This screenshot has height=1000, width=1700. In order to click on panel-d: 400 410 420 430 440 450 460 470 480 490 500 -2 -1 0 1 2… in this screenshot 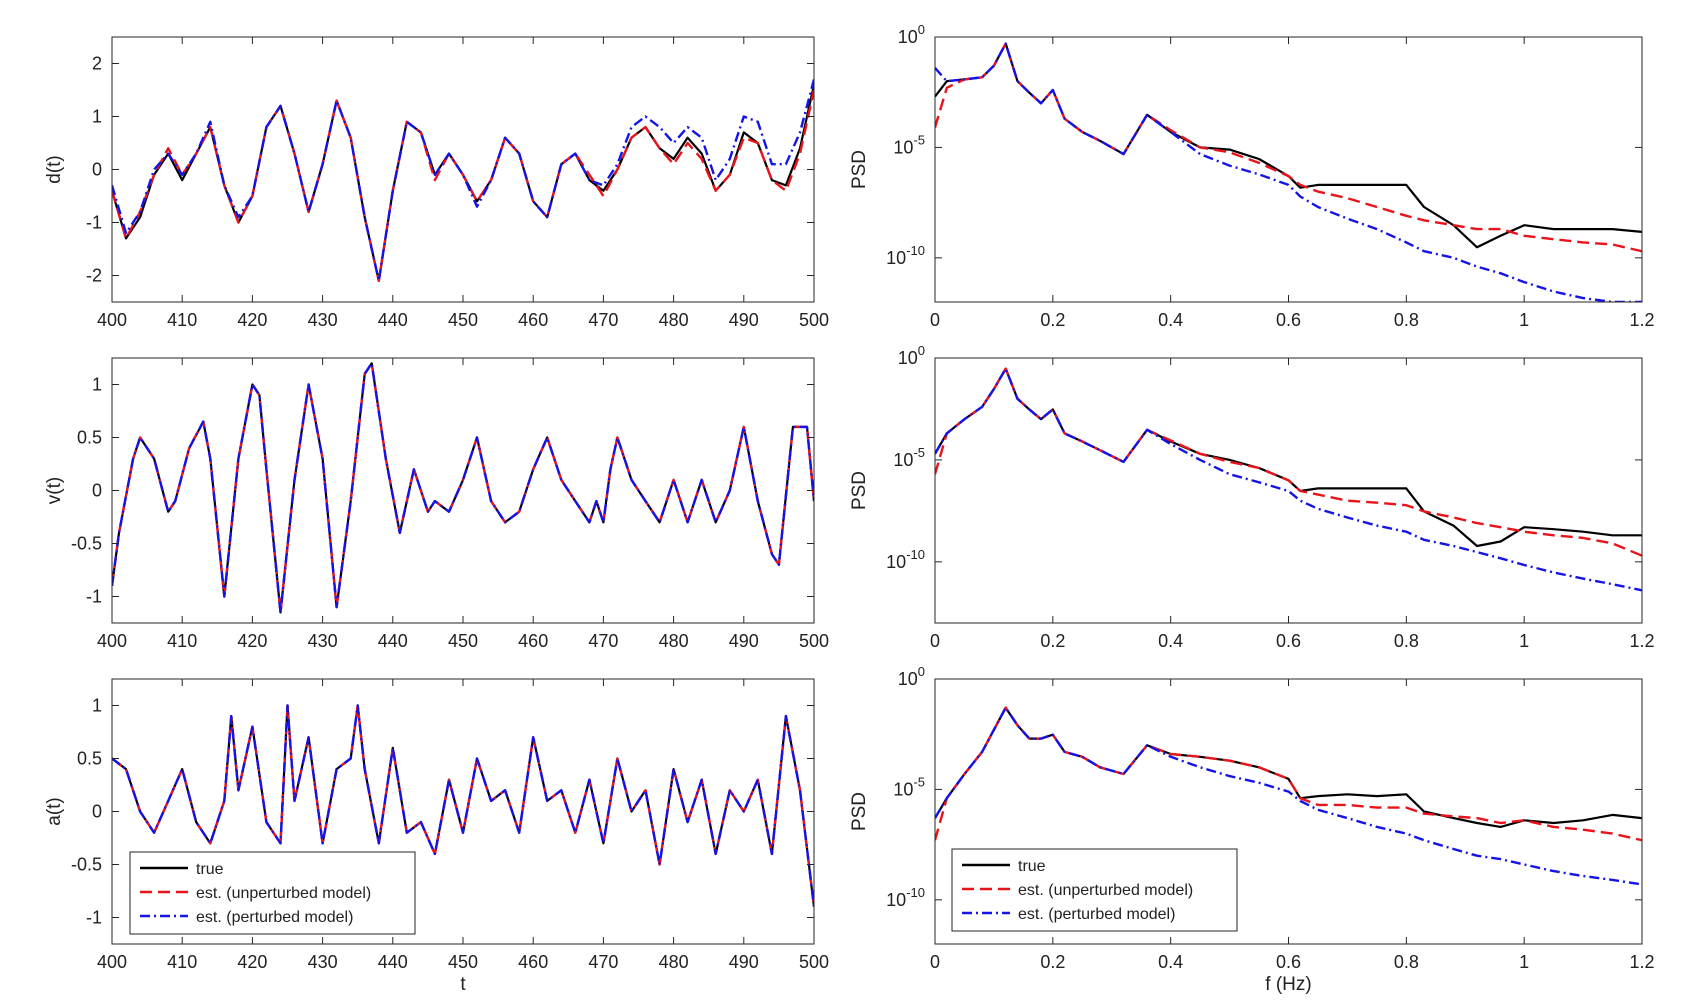, I will do `click(436, 183)`.